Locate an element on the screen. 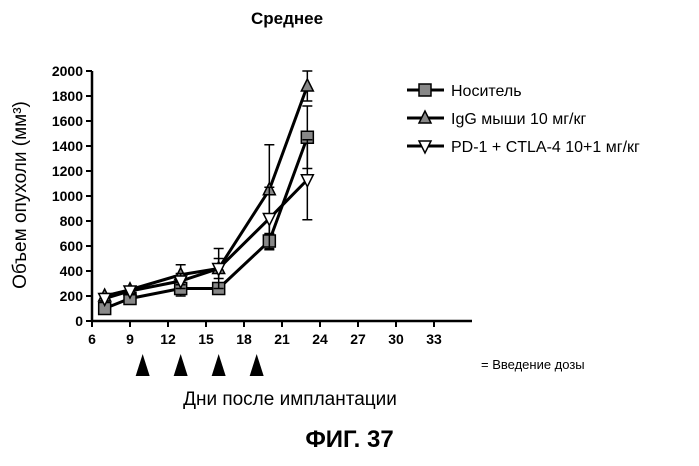  y-tick-label: 1400 is located at coordinates (67, 146).